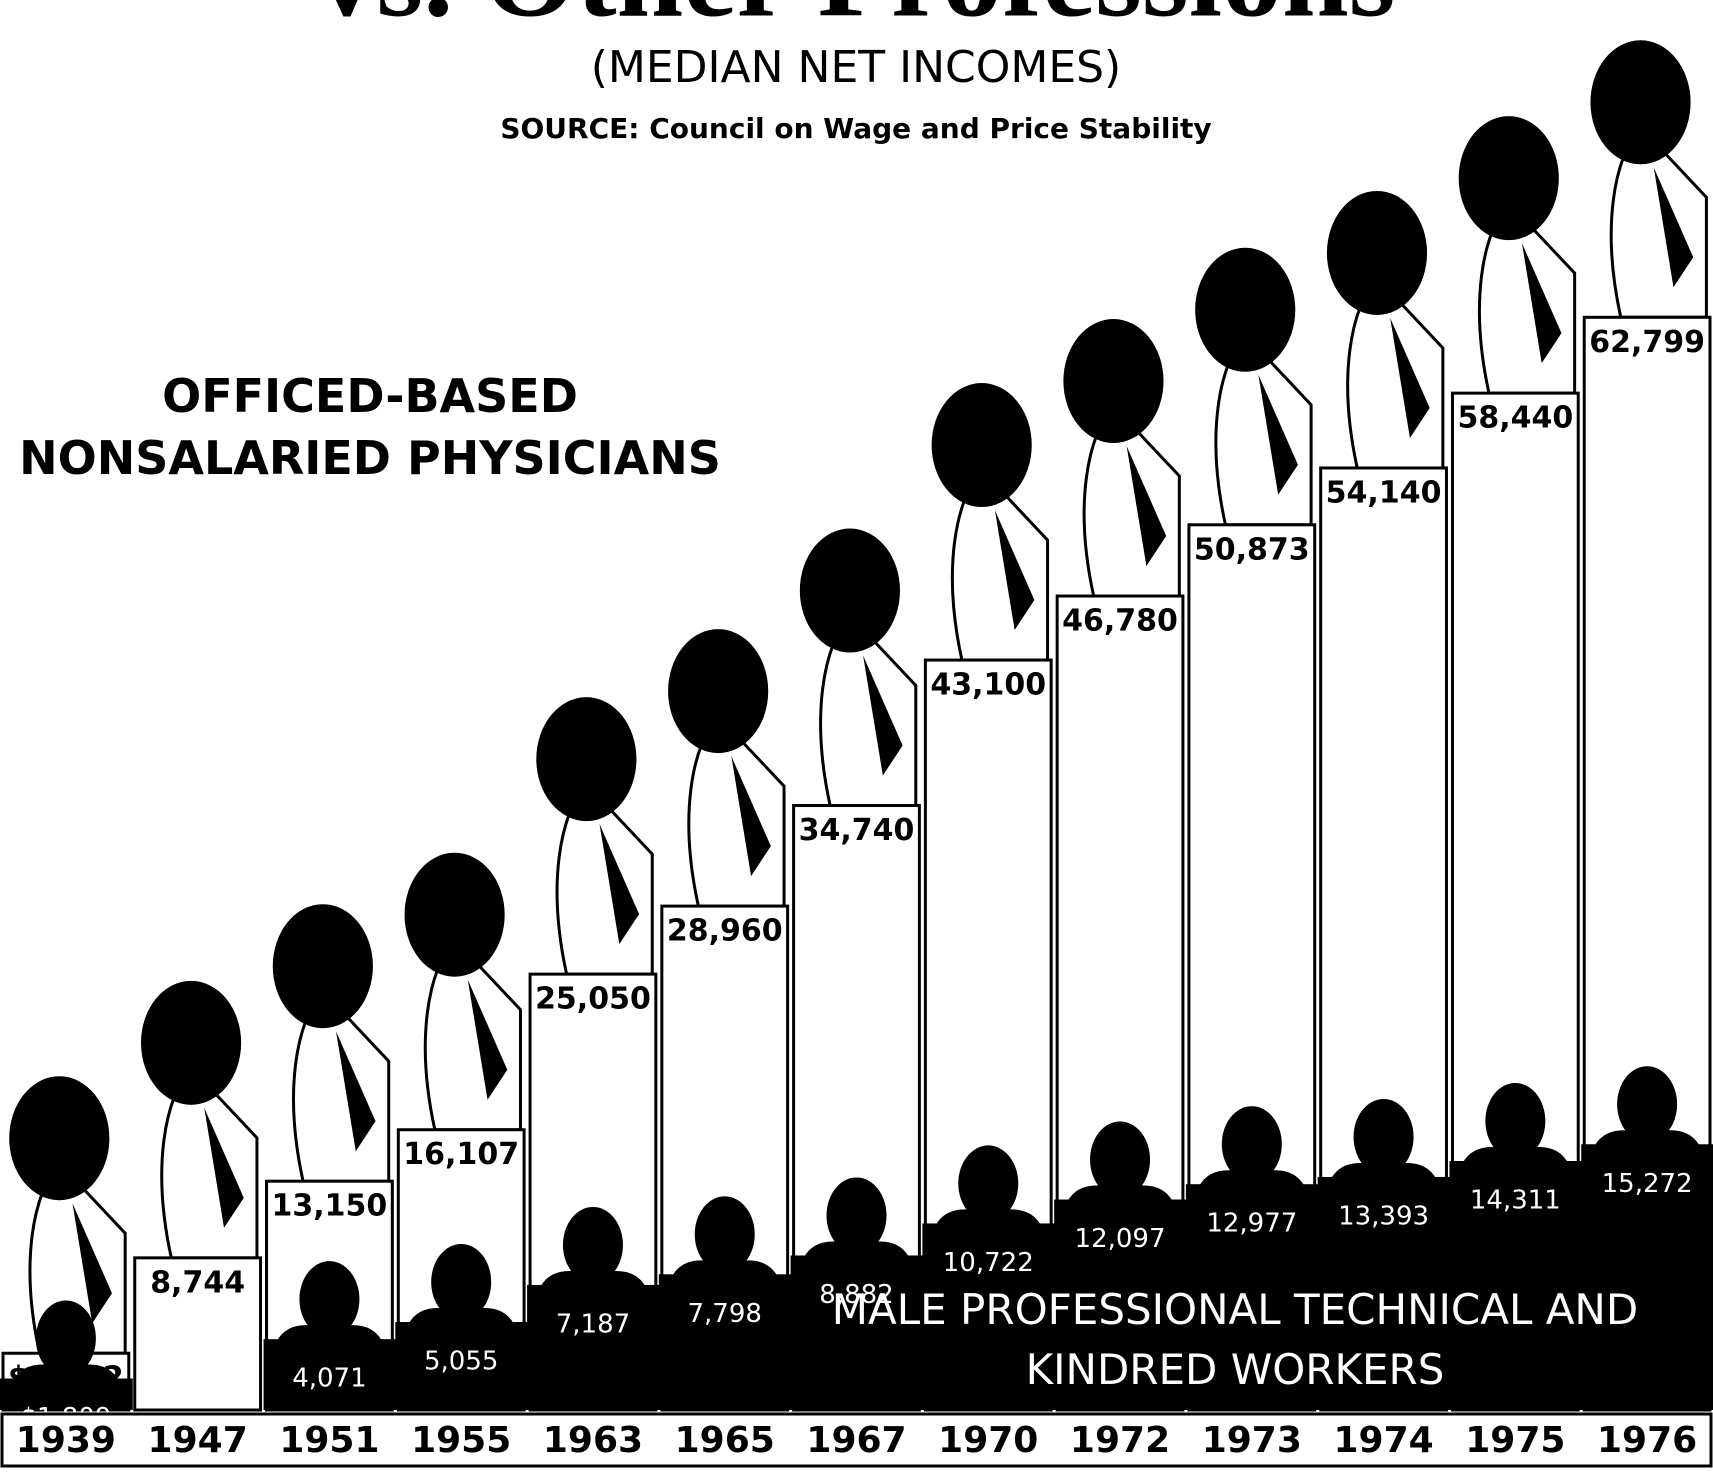 The height and width of the screenshot is (1476, 1713). I want to click on data-label: 14,311, so click(1515, 1200).